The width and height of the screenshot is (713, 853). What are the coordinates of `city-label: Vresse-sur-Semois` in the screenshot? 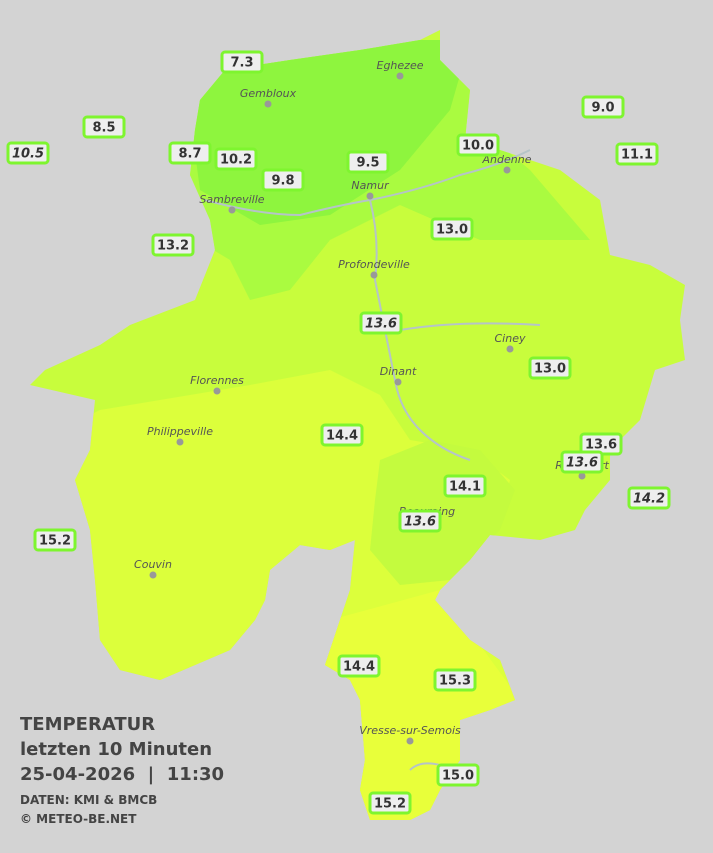 It's located at (410, 730).